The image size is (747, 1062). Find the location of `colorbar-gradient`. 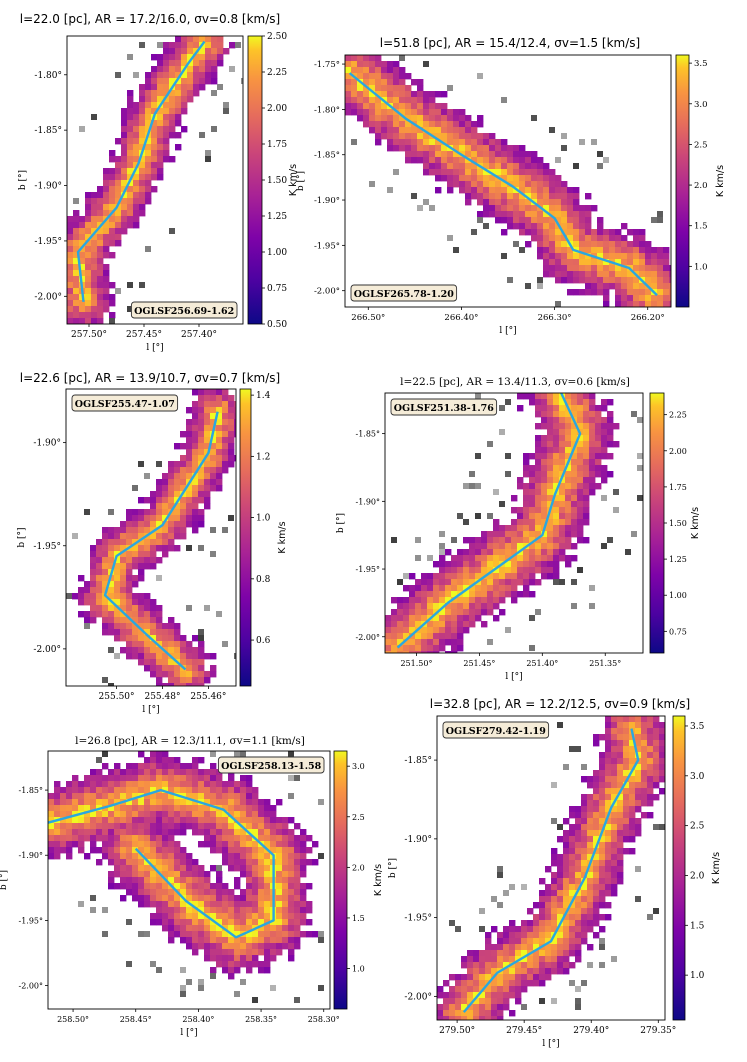

colorbar-gradient is located at coordinates (682, 181).